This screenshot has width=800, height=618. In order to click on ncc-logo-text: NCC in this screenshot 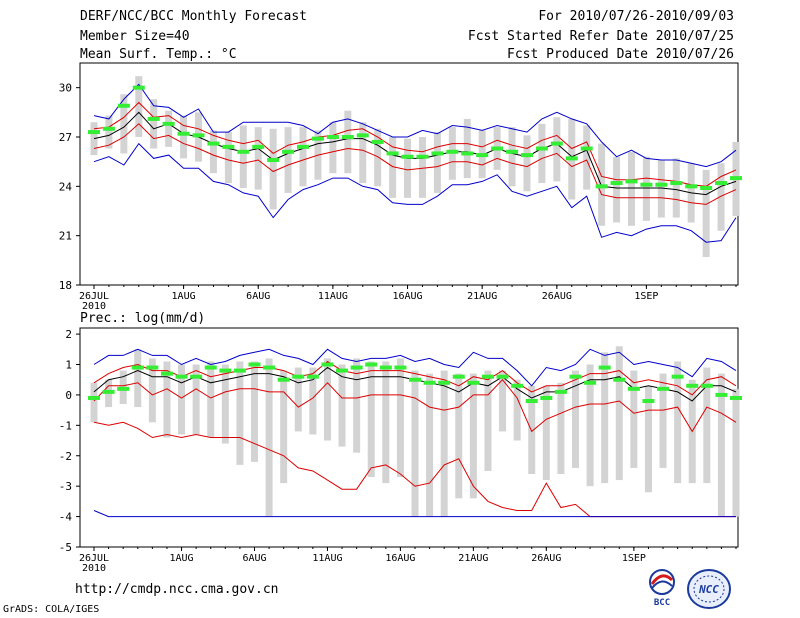, I will do `click(708, 589)`.